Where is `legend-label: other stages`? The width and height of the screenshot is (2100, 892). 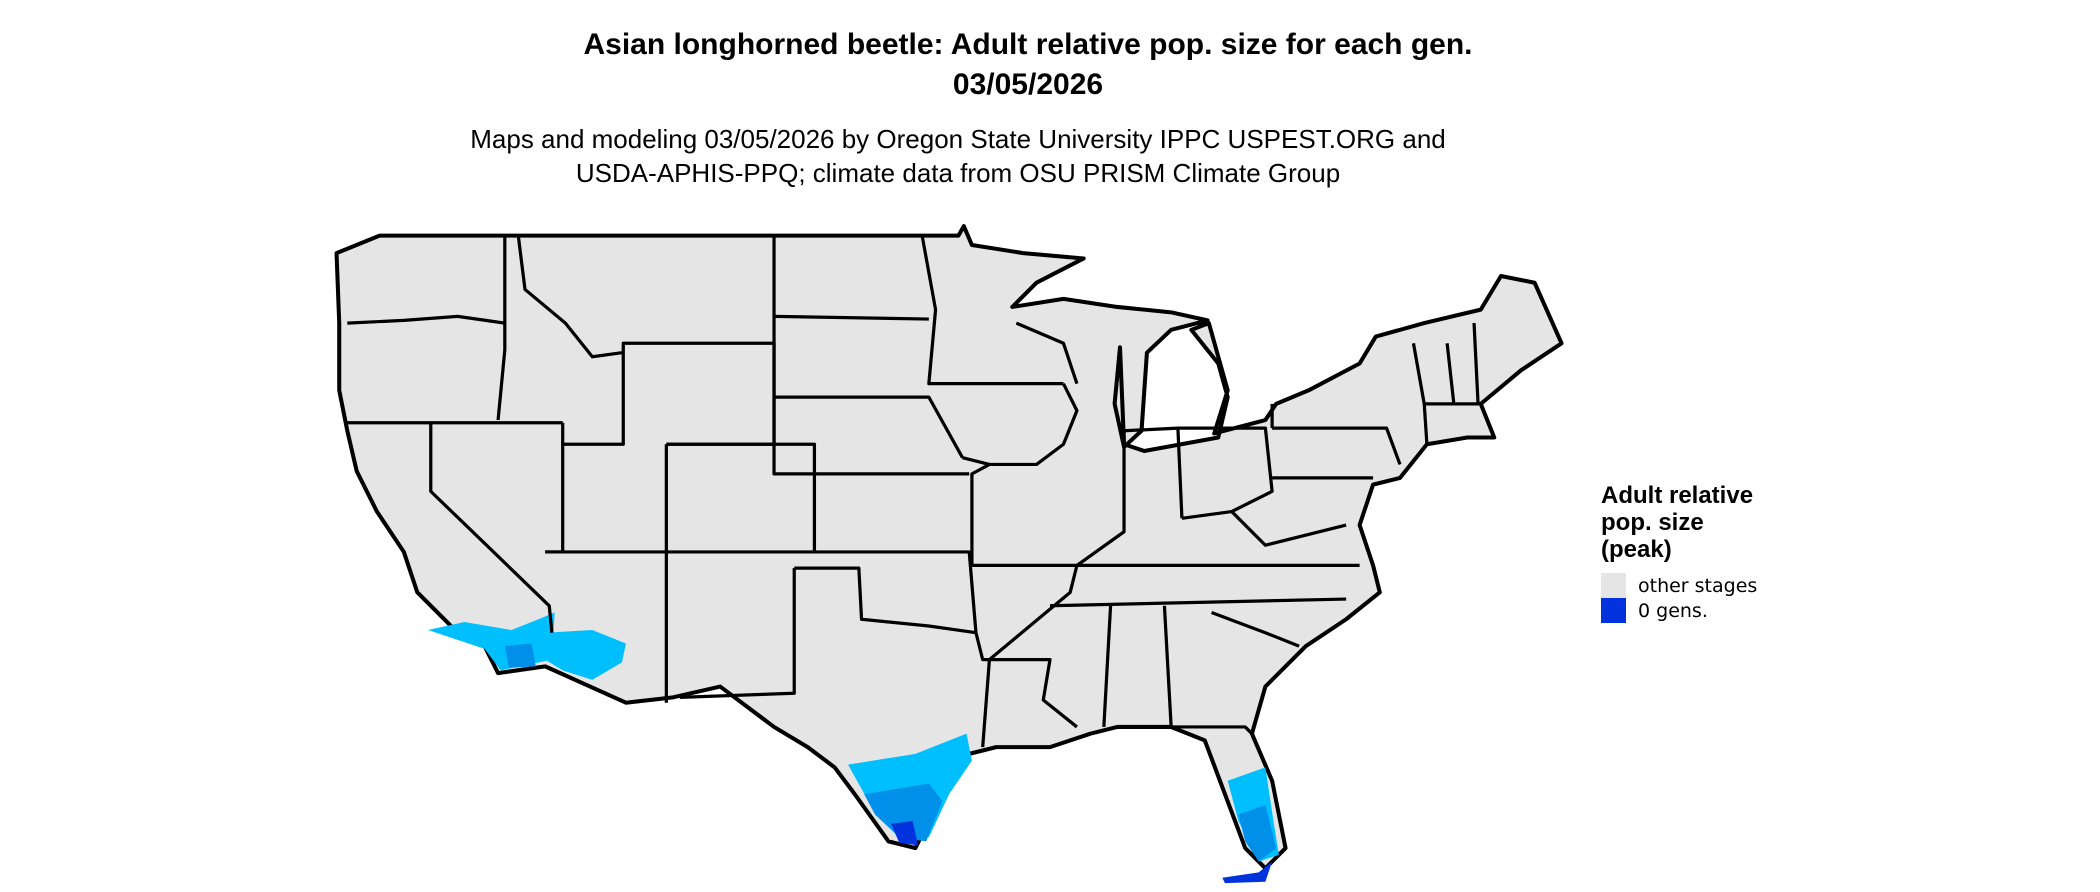 legend-label: other stages is located at coordinates (1698, 585).